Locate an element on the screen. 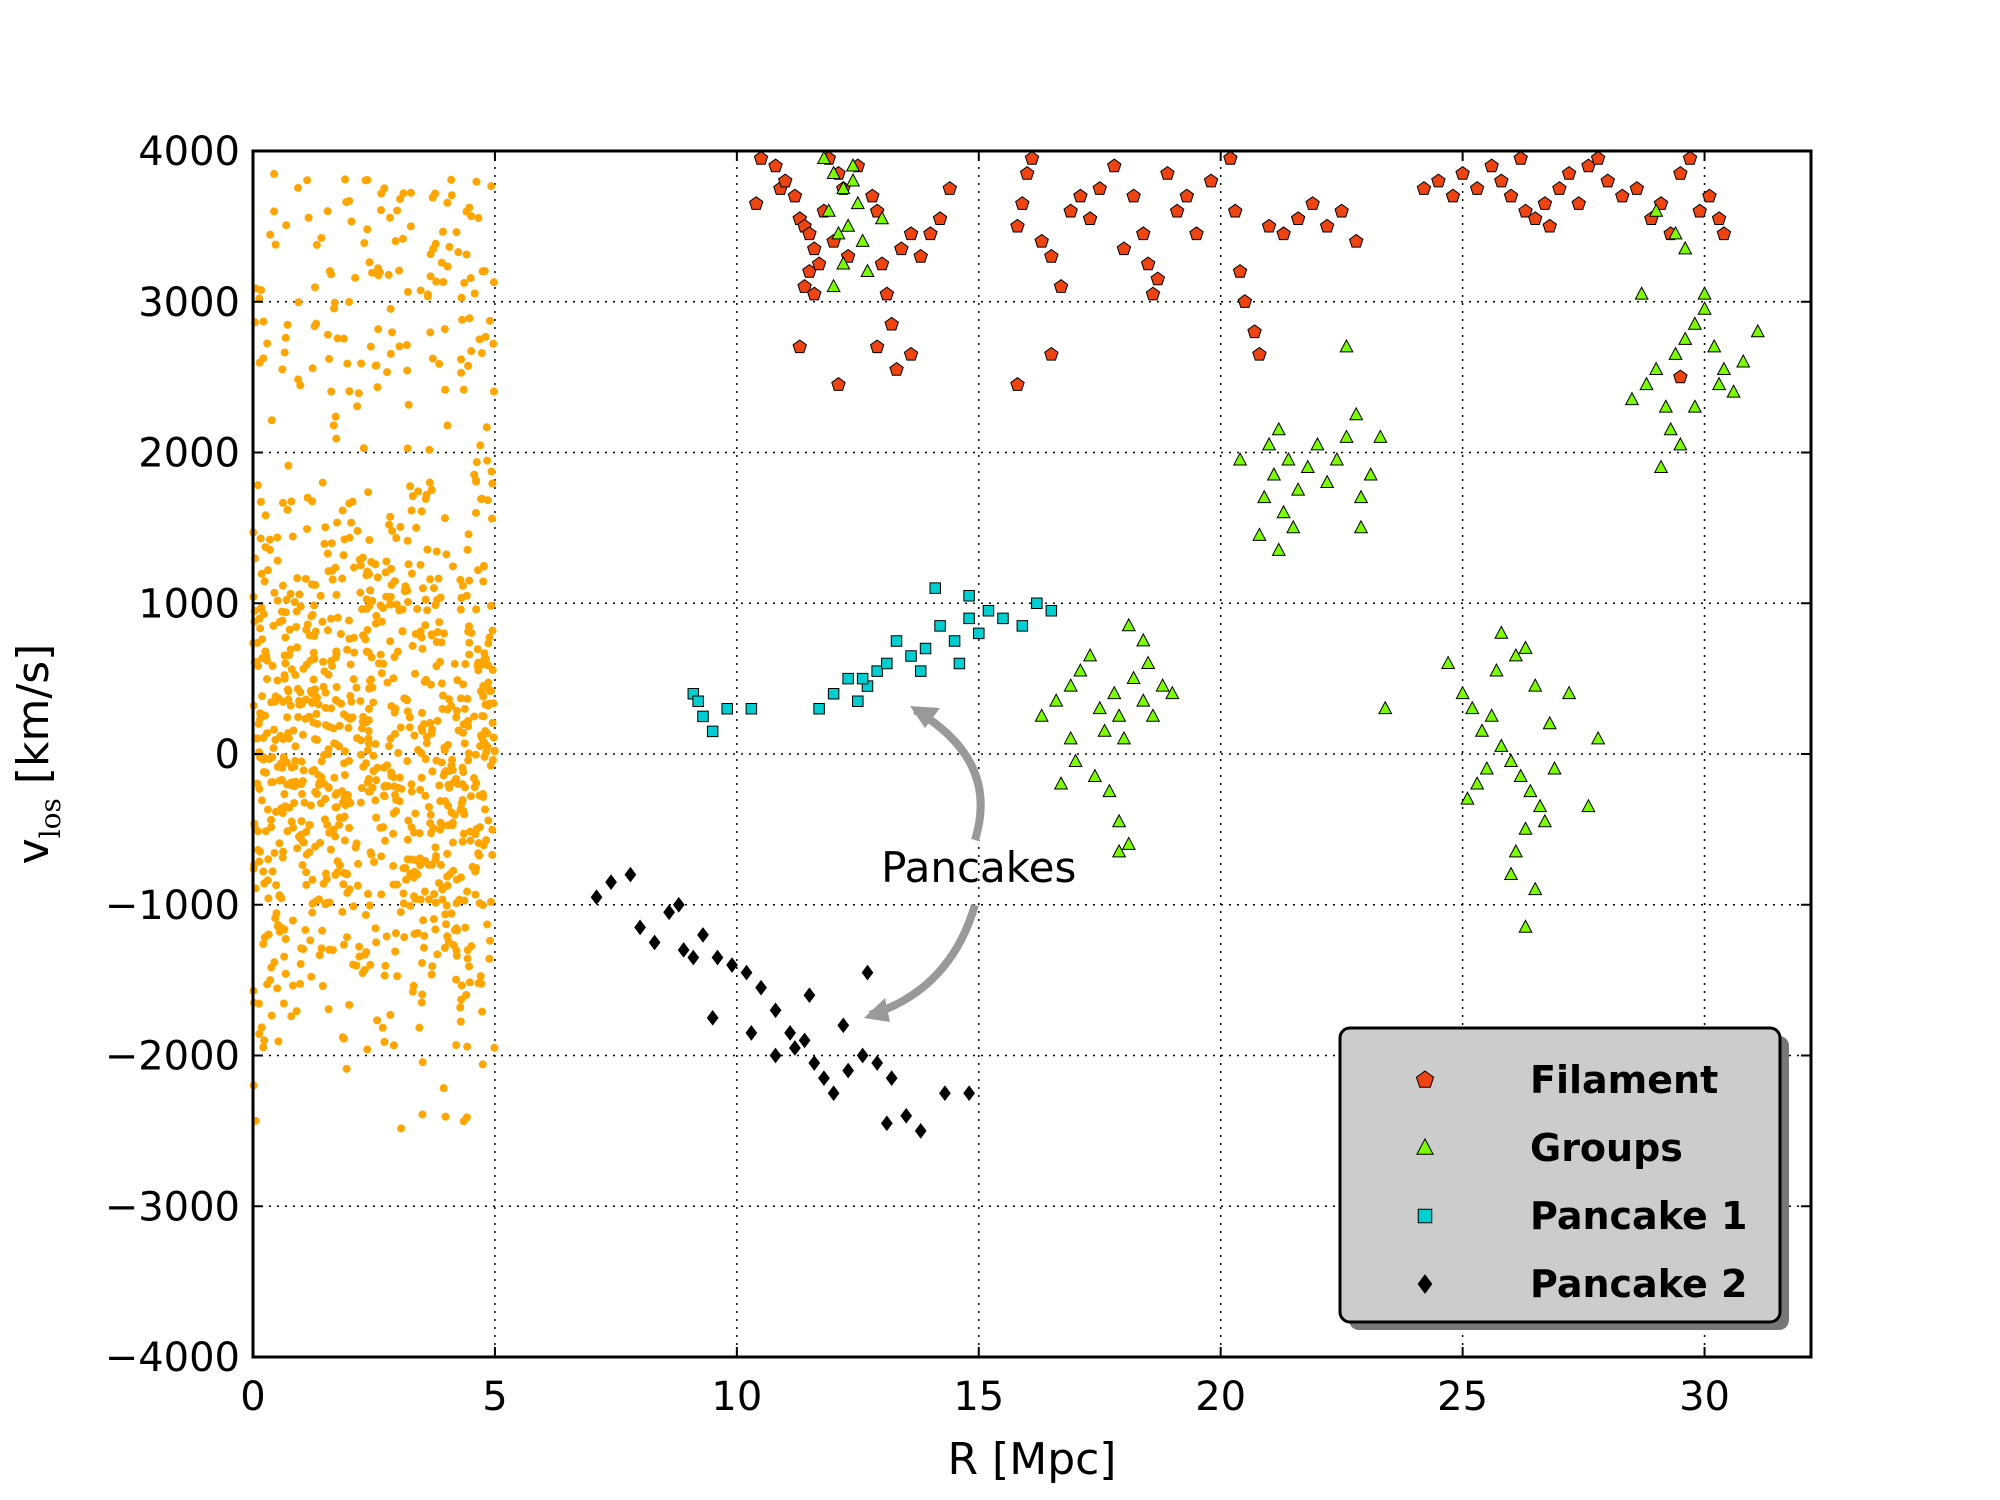 The image size is (2000, 1500). y-tick-label: 1000 is located at coordinates (189, 604).